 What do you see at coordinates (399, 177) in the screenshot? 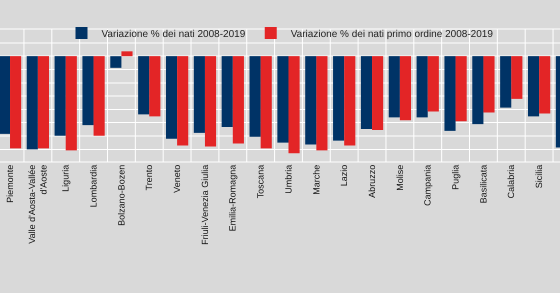
I see `x-tick-label: Molise` at bounding box center [399, 177].